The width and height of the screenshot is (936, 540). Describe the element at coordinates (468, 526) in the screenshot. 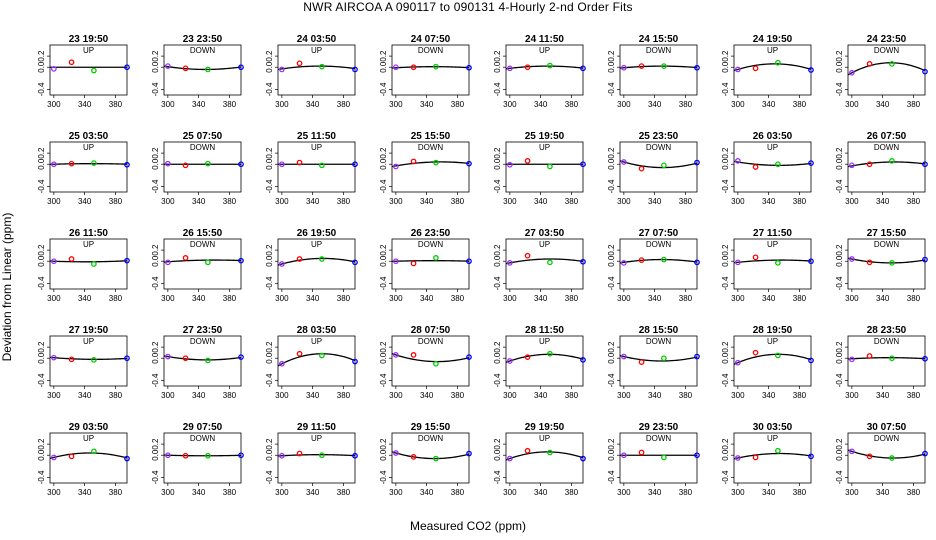

I see `x-axis-label: Measured CO2 (ppm)` at that location.